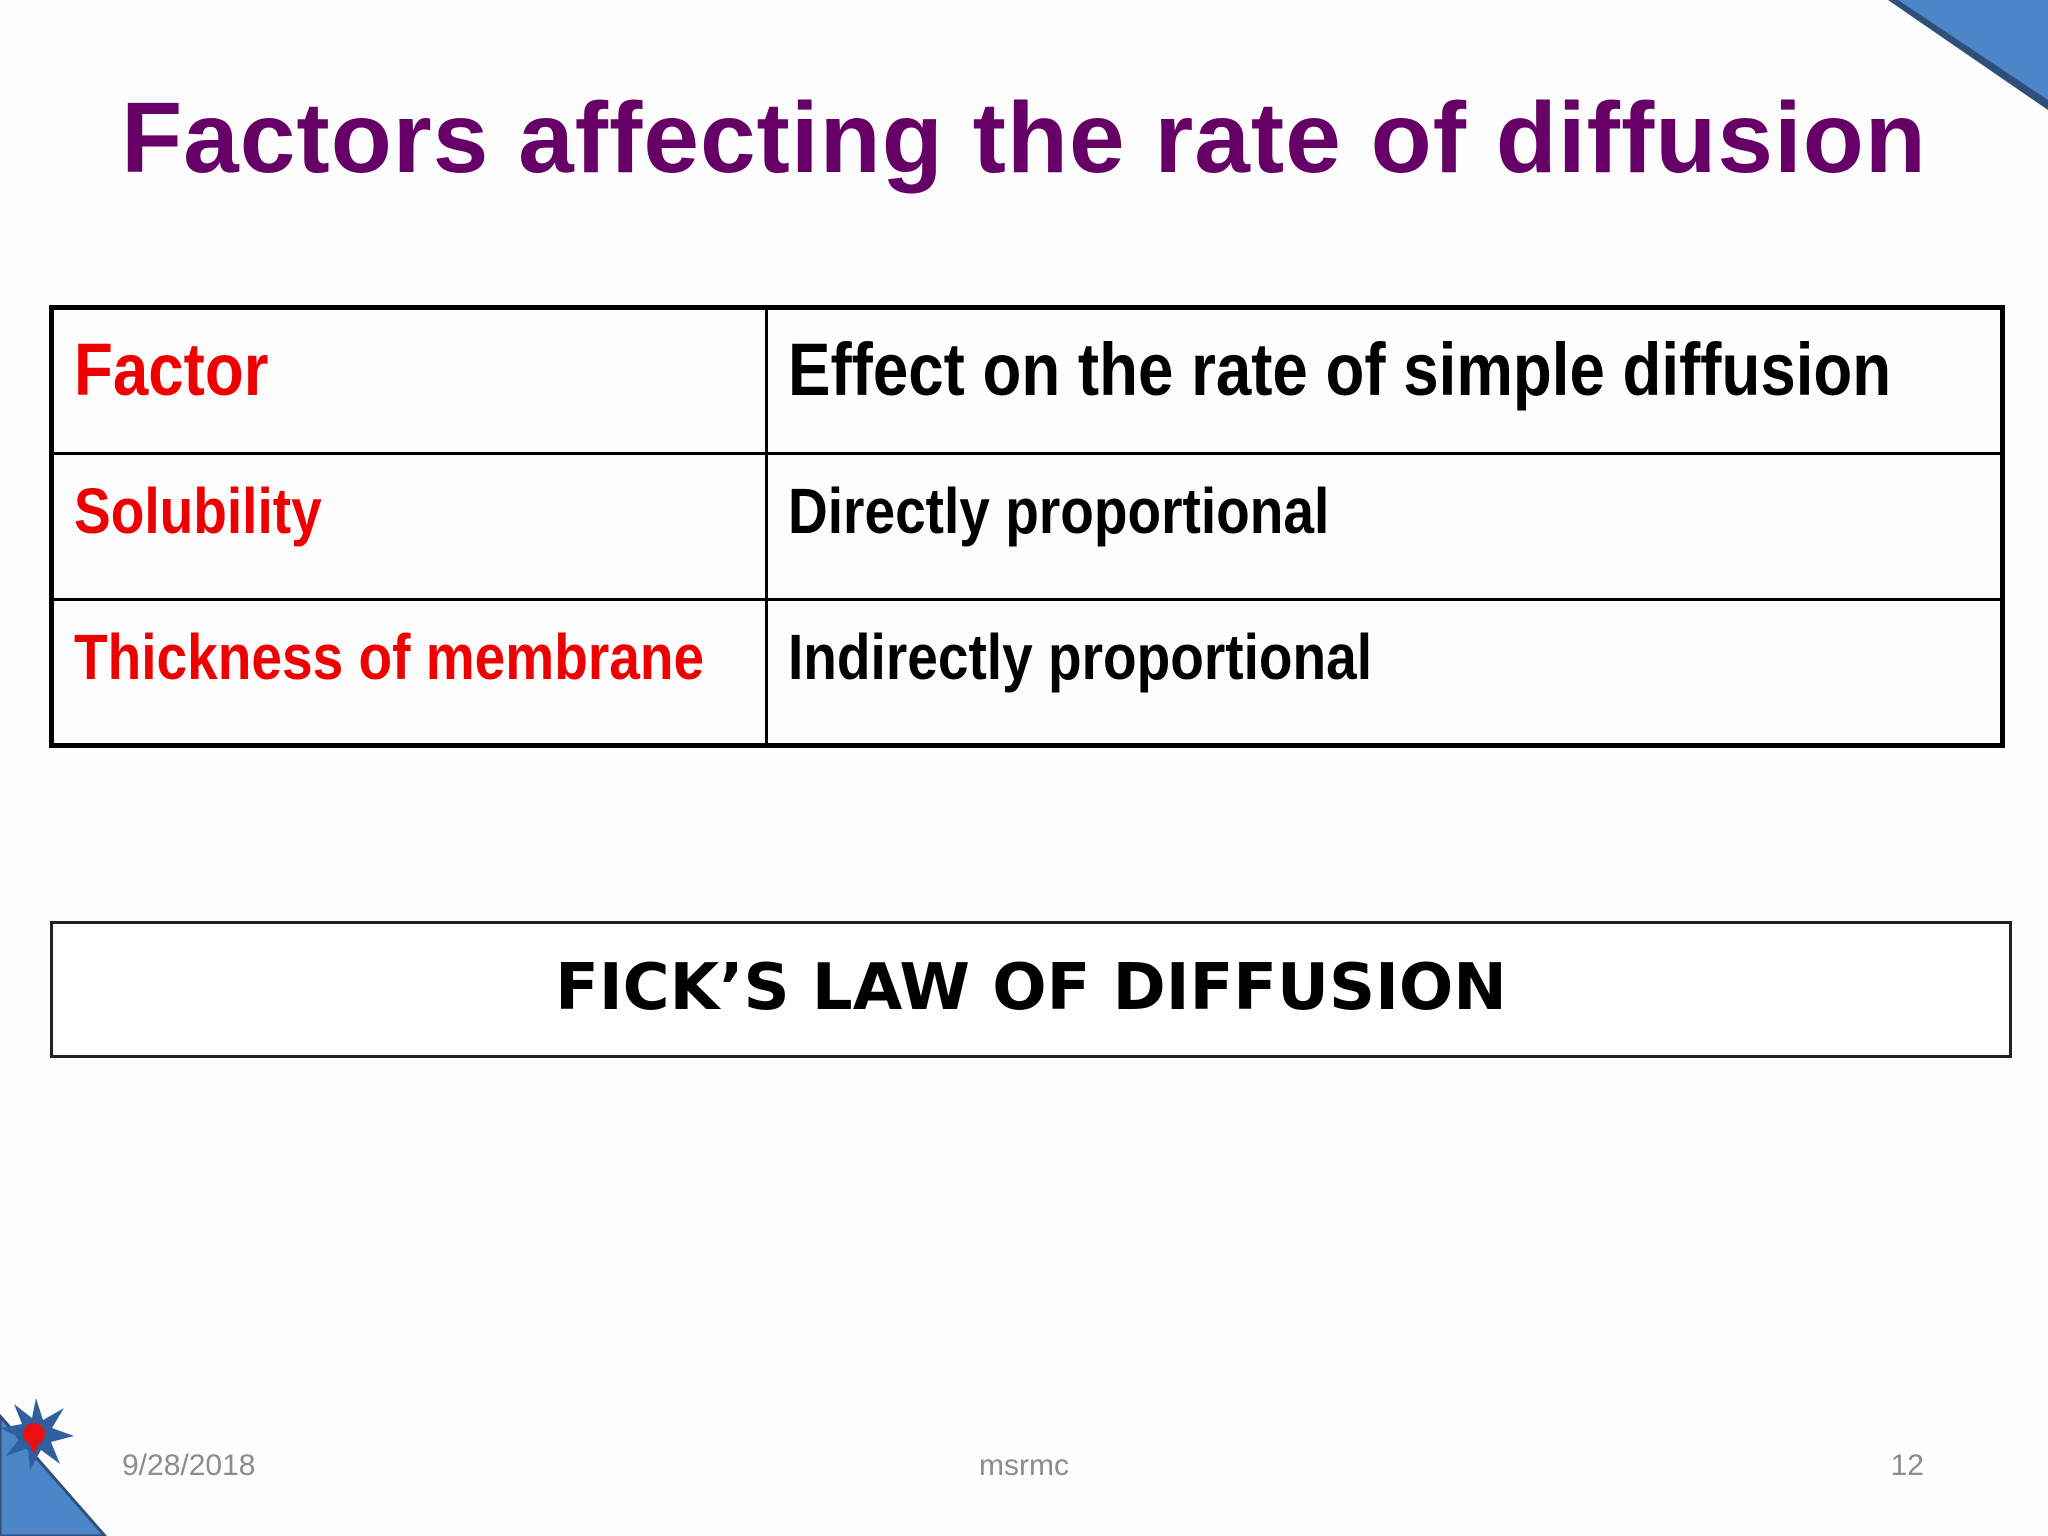 Image resolution: width=2048 pixels, height=1536 pixels. What do you see at coordinates (1384, 672) in the screenshot?
I see `table-cell: Indirectly proportional` at bounding box center [1384, 672].